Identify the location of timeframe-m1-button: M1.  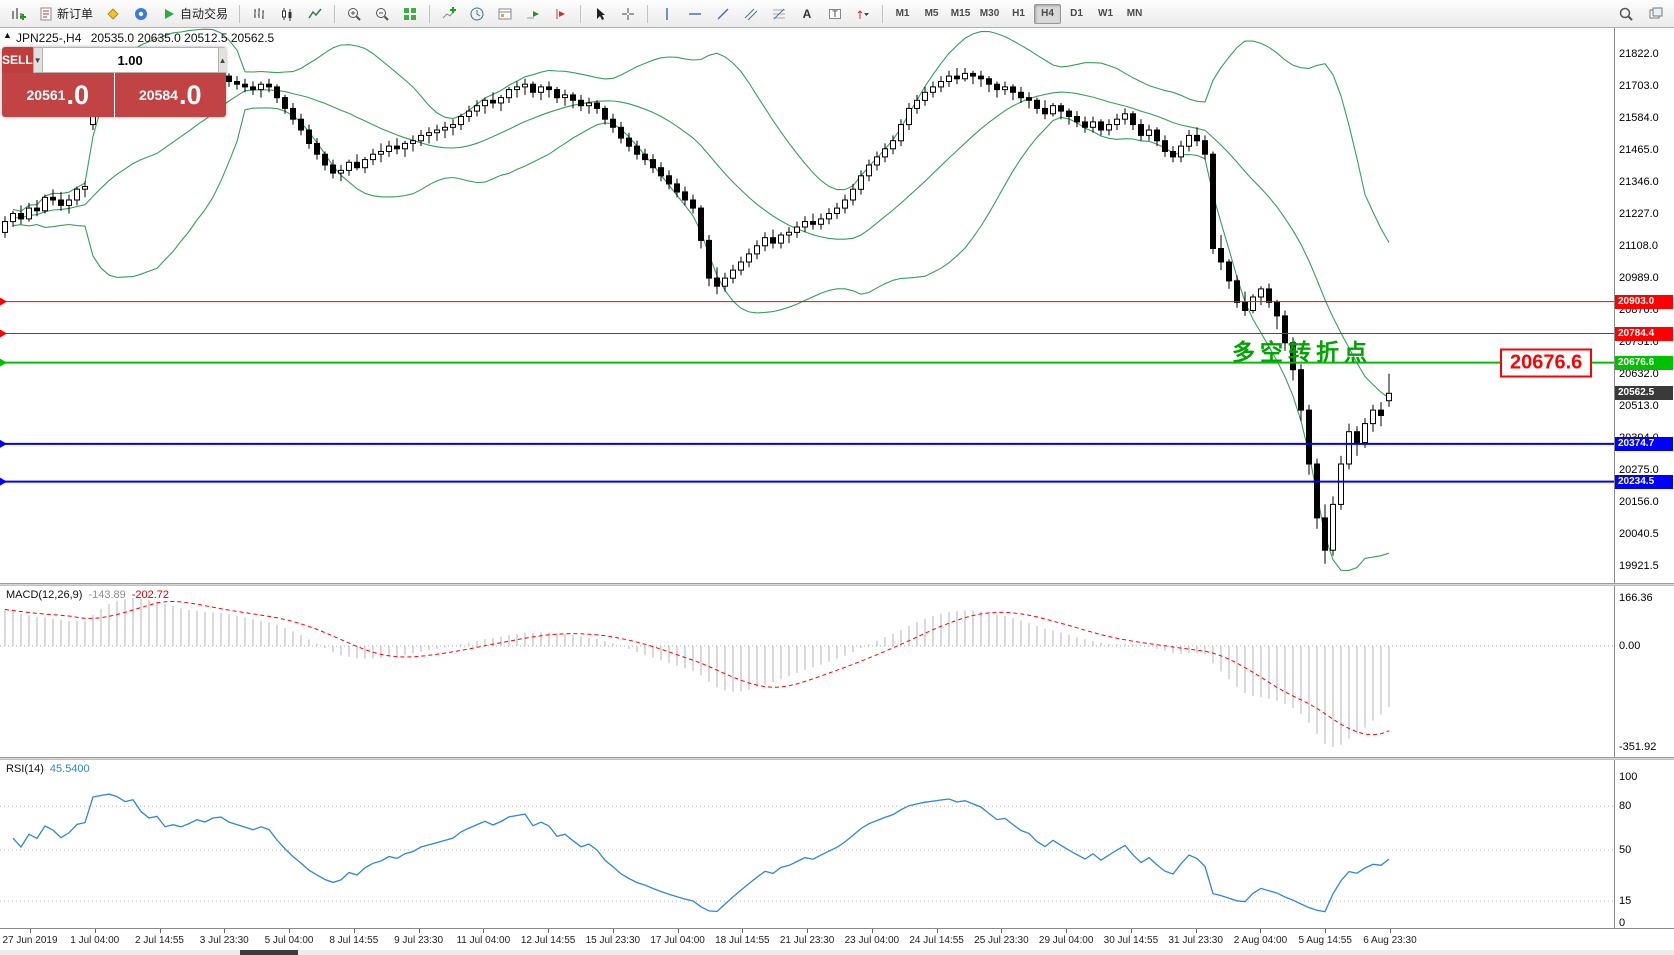
(902, 14).